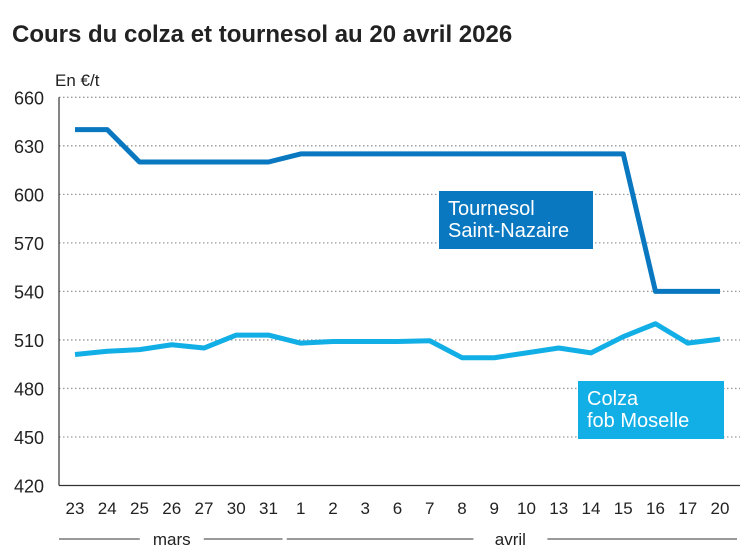 The width and height of the screenshot is (747, 558). What do you see at coordinates (655, 508) in the screenshot?
I see `x-tick-label: 16` at bounding box center [655, 508].